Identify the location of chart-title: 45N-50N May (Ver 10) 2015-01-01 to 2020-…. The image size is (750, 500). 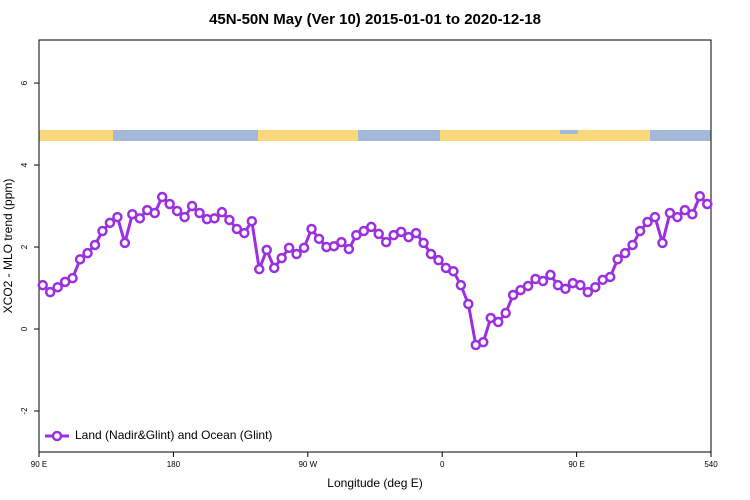
(375, 19).